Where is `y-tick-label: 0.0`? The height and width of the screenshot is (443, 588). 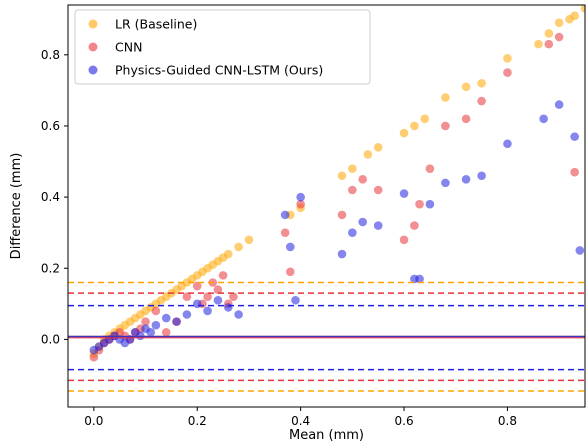
y-tick-label: 0.0 is located at coordinates (50, 339).